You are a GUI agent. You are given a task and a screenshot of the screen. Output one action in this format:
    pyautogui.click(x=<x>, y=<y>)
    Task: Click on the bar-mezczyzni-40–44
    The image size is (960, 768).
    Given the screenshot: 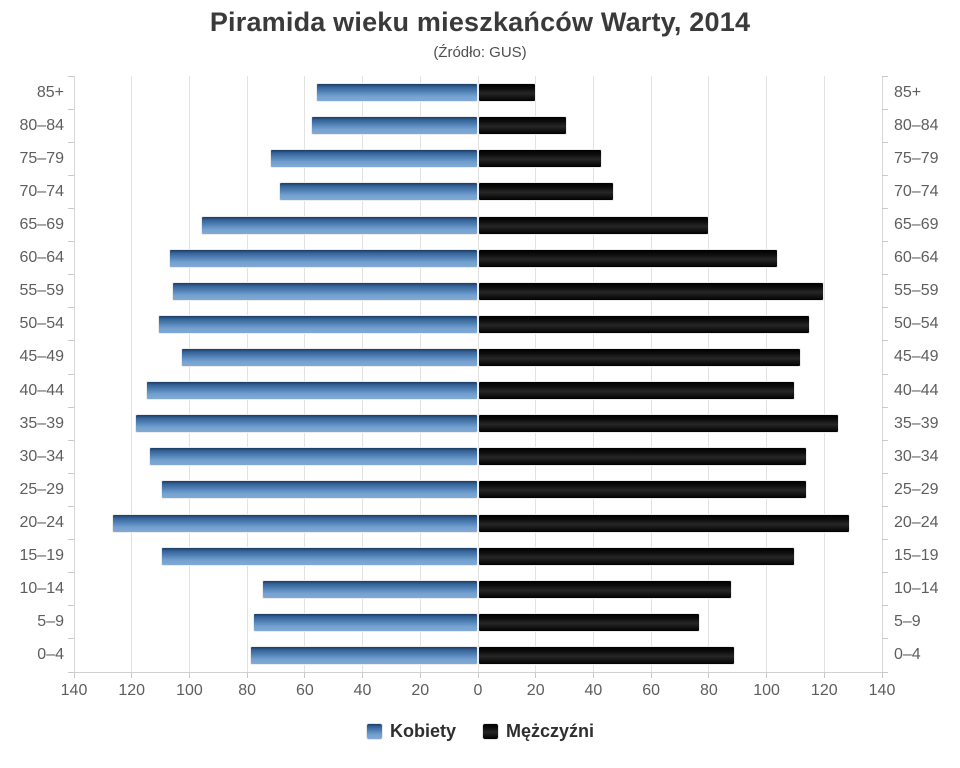 What is the action you would take?
    pyautogui.click(x=637, y=391)
    